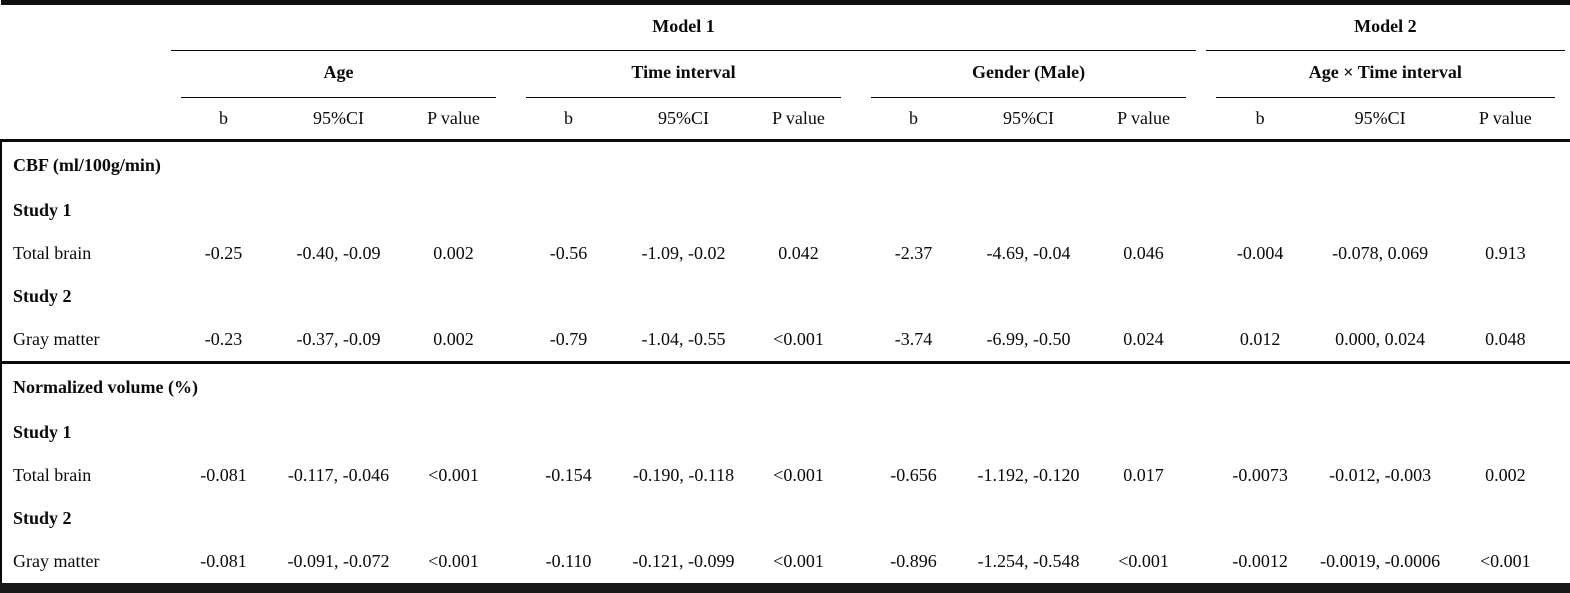  I want to click on section-header-cbf-row: CBF (ml/100g/min), so click(785, 165).